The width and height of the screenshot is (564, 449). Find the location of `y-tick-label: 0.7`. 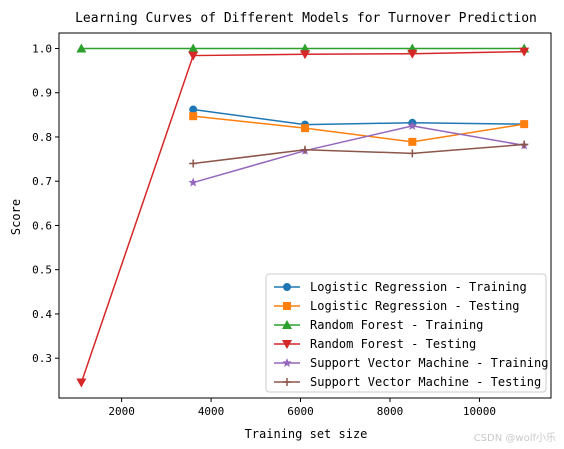

y-tick-label: 0.7 is located at coordinates (42, 181).